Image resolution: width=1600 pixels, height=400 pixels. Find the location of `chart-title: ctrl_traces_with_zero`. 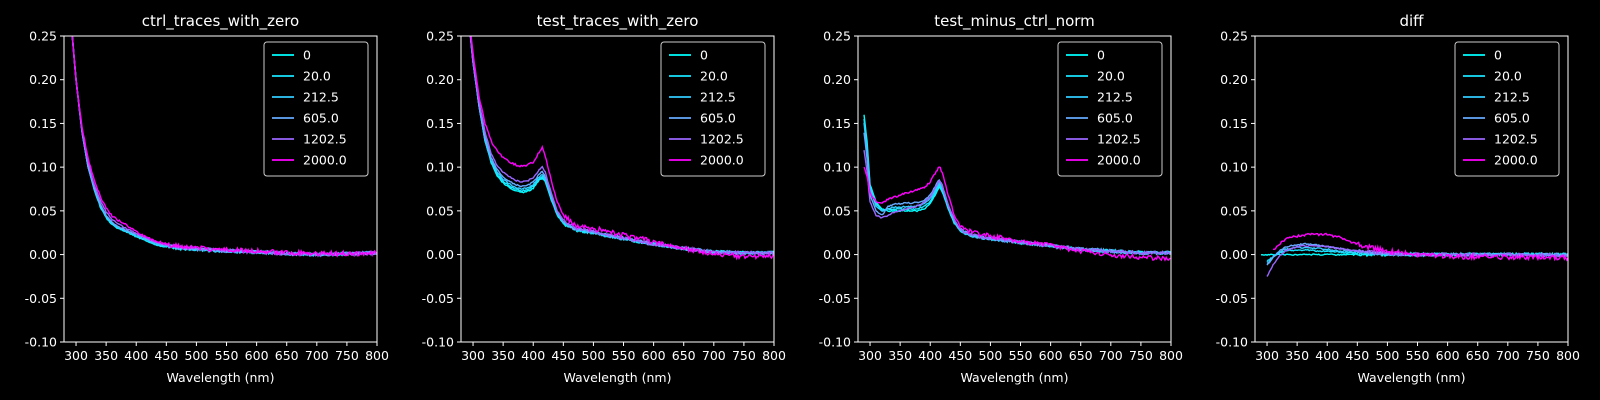

chart-title: ctrl_traces_with_zero is located at coordinates (220, 21).